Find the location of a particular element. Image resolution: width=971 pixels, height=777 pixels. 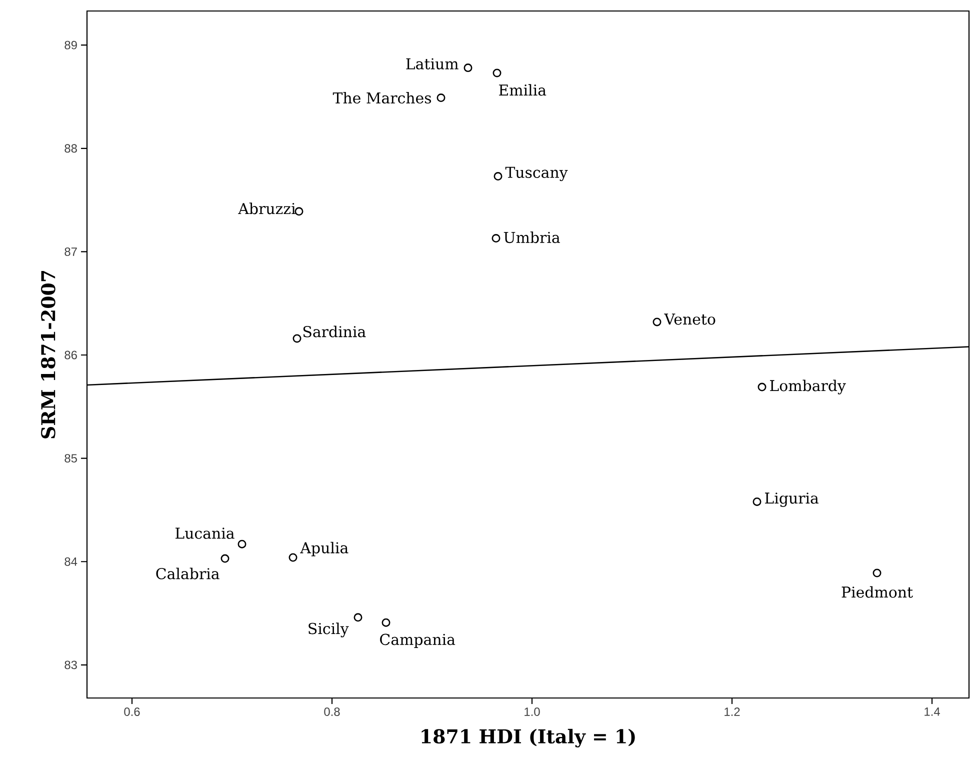

y-tick-label: 83 is located at coordinates (70, 665).